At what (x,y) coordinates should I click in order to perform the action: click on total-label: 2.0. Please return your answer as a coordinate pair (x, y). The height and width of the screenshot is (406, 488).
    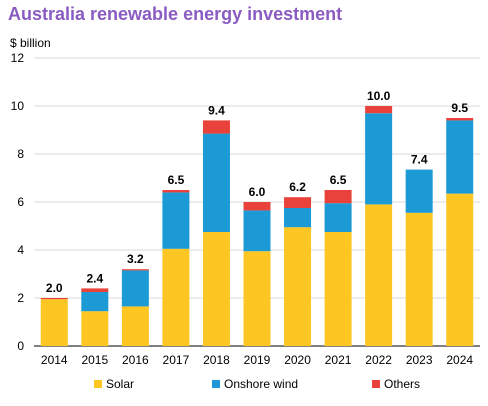
    Looking at the image, I should click on (54, 288).